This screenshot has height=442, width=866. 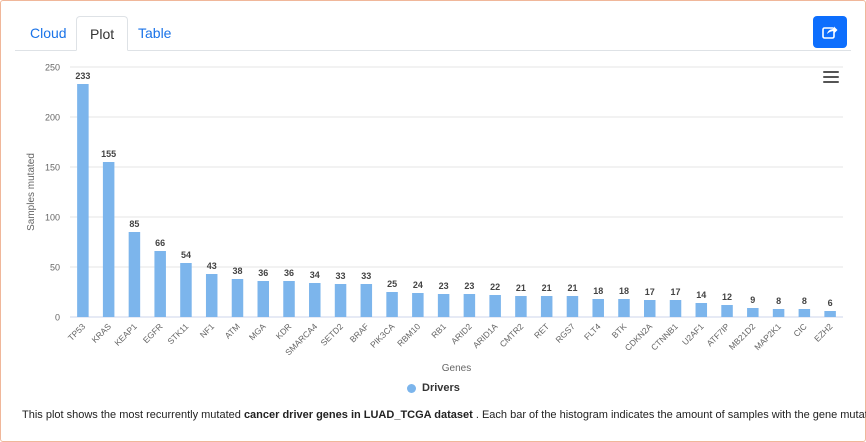 I want to click on bar-rbm10, so click(x=418, y=305).